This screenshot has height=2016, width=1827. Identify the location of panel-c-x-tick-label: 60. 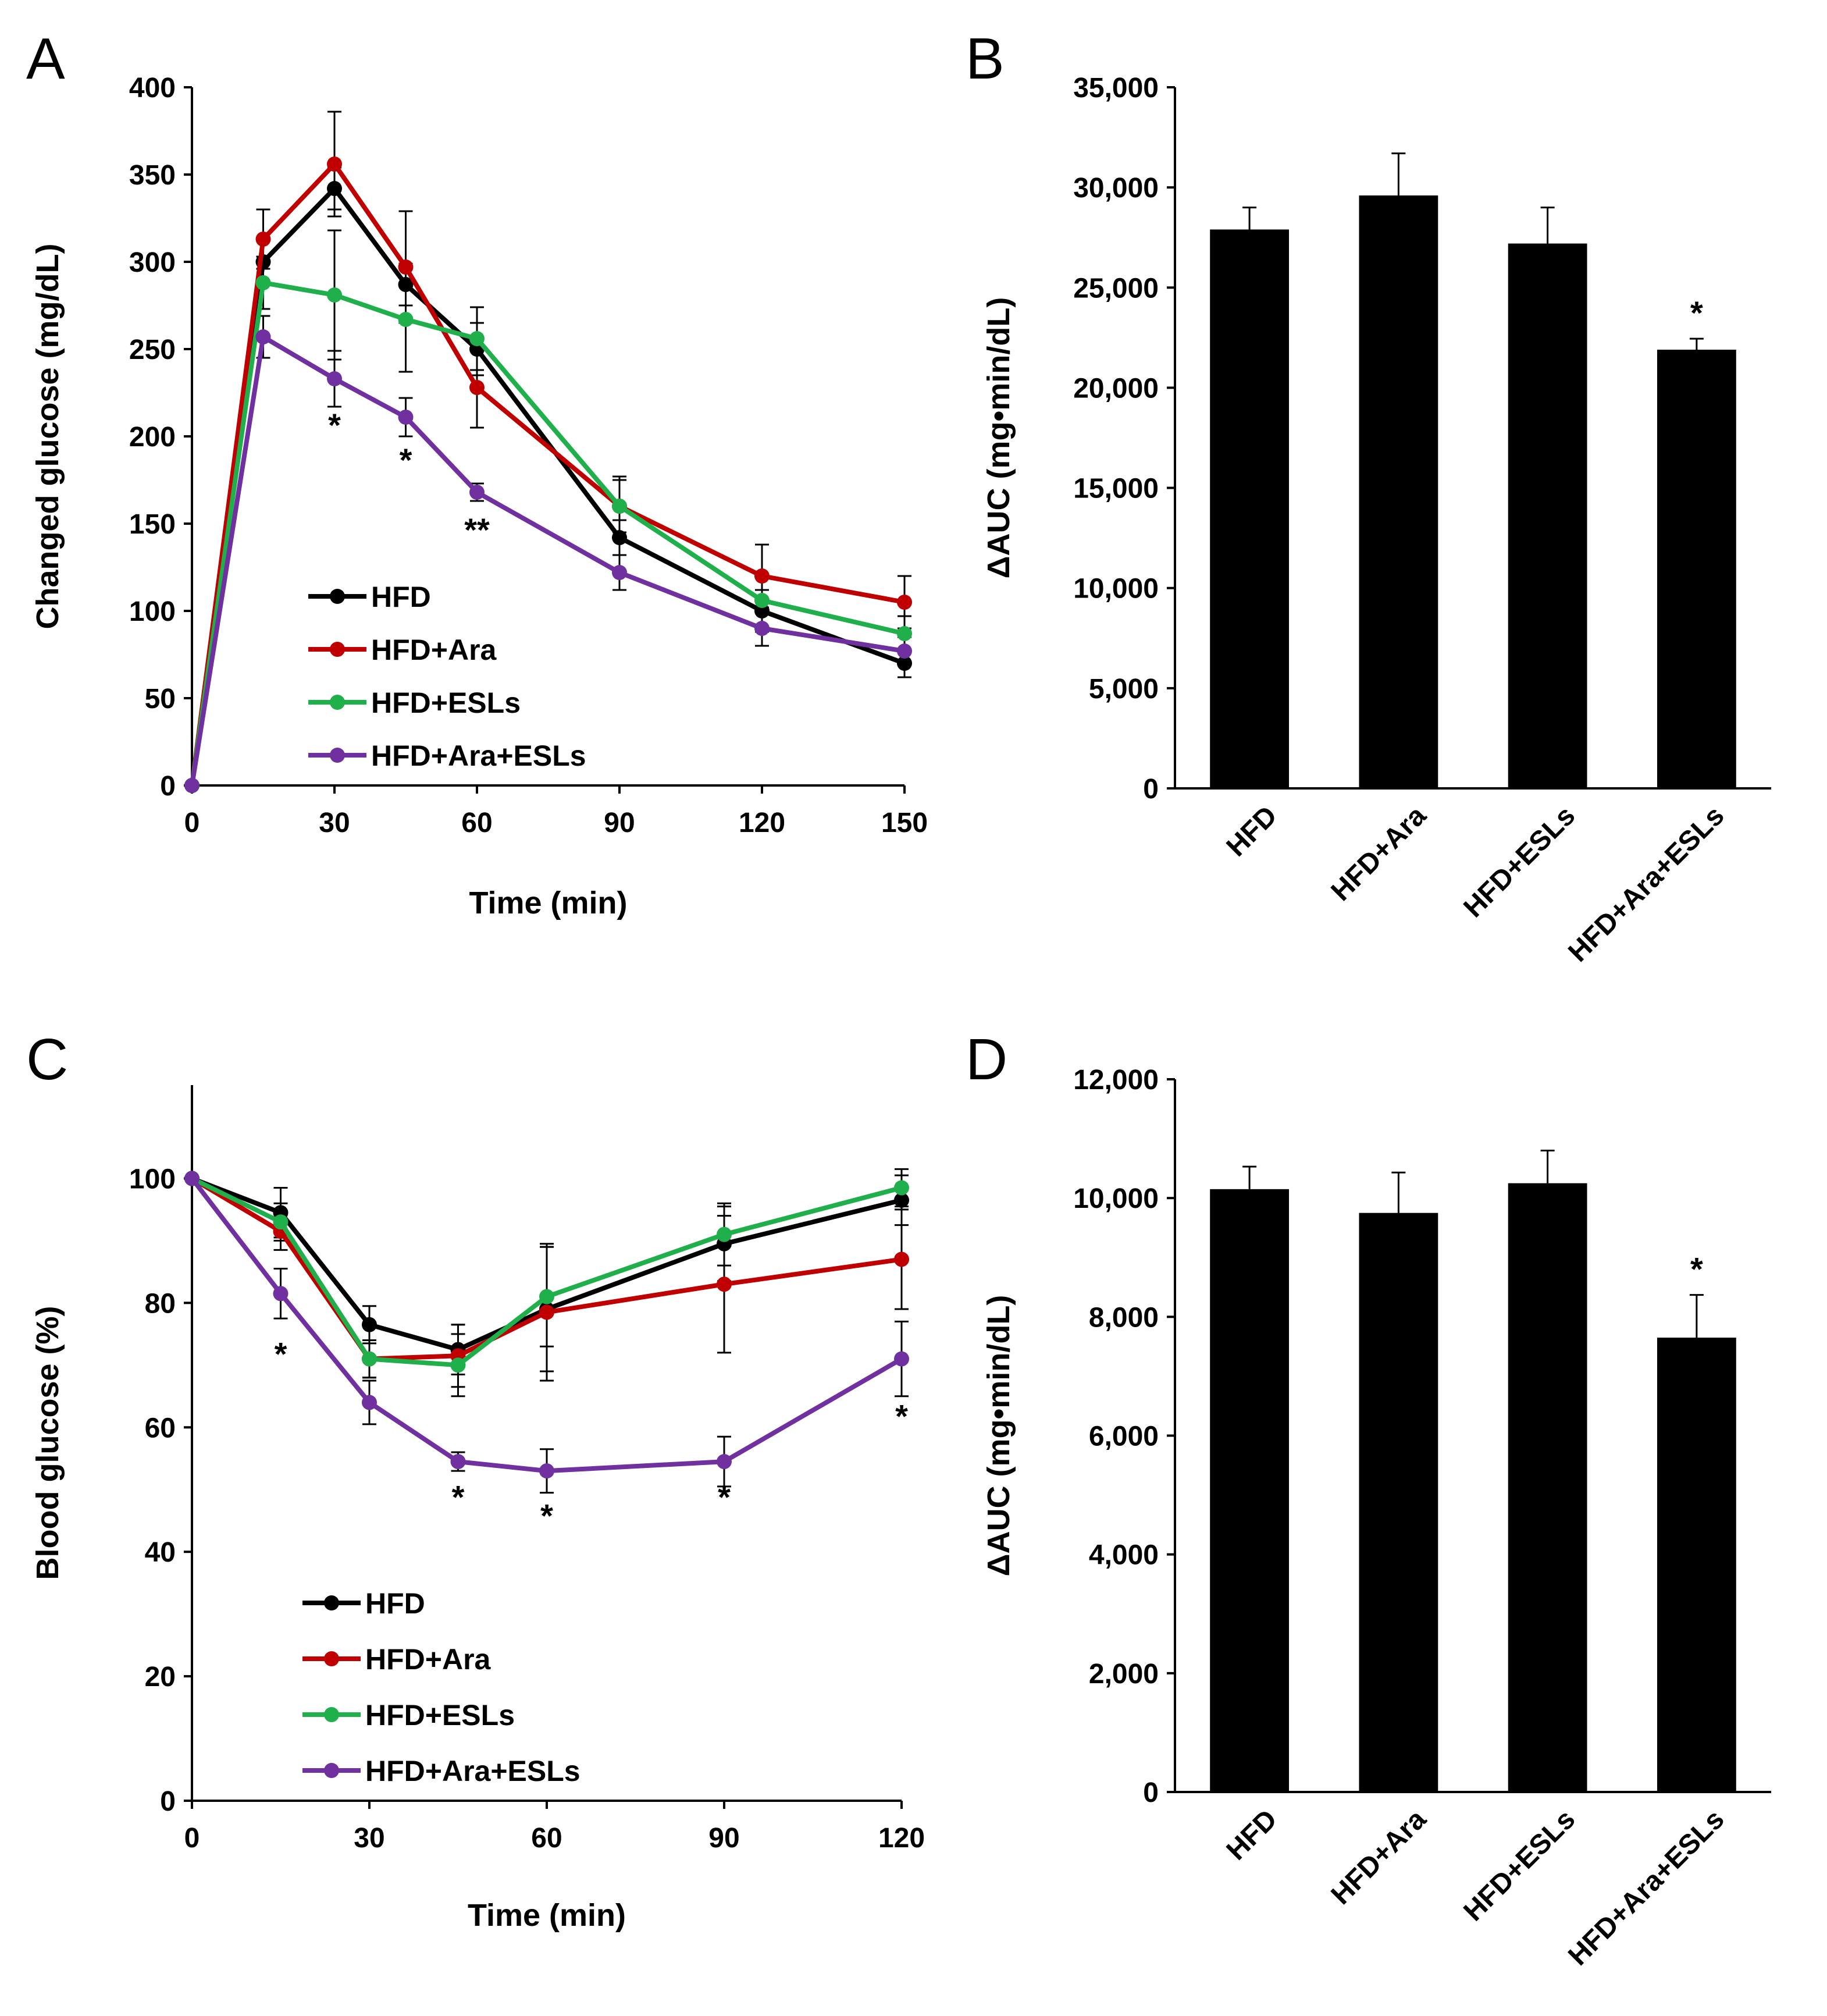
(546, 1838).